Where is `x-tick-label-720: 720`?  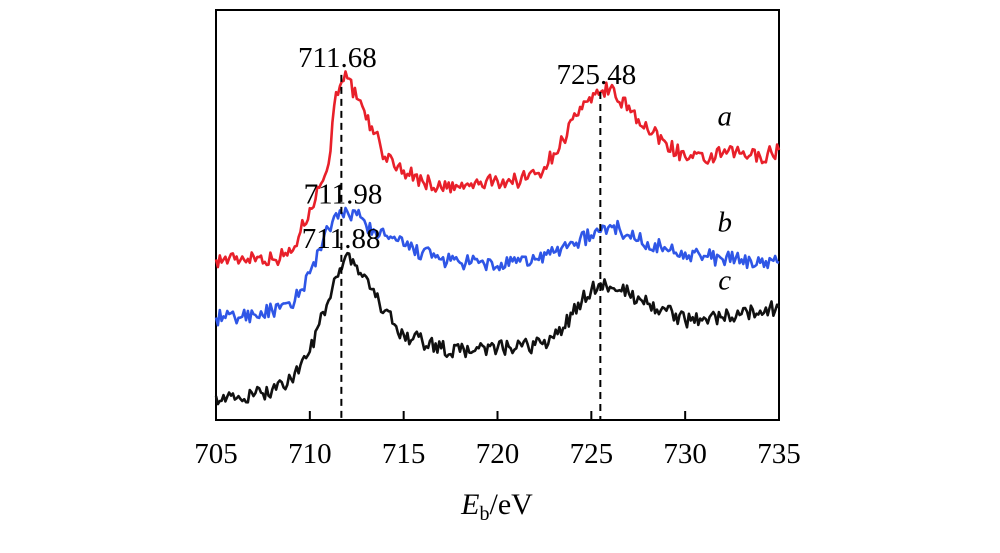
x-tick-label-720: 720 is located at coordinates (498, 454).